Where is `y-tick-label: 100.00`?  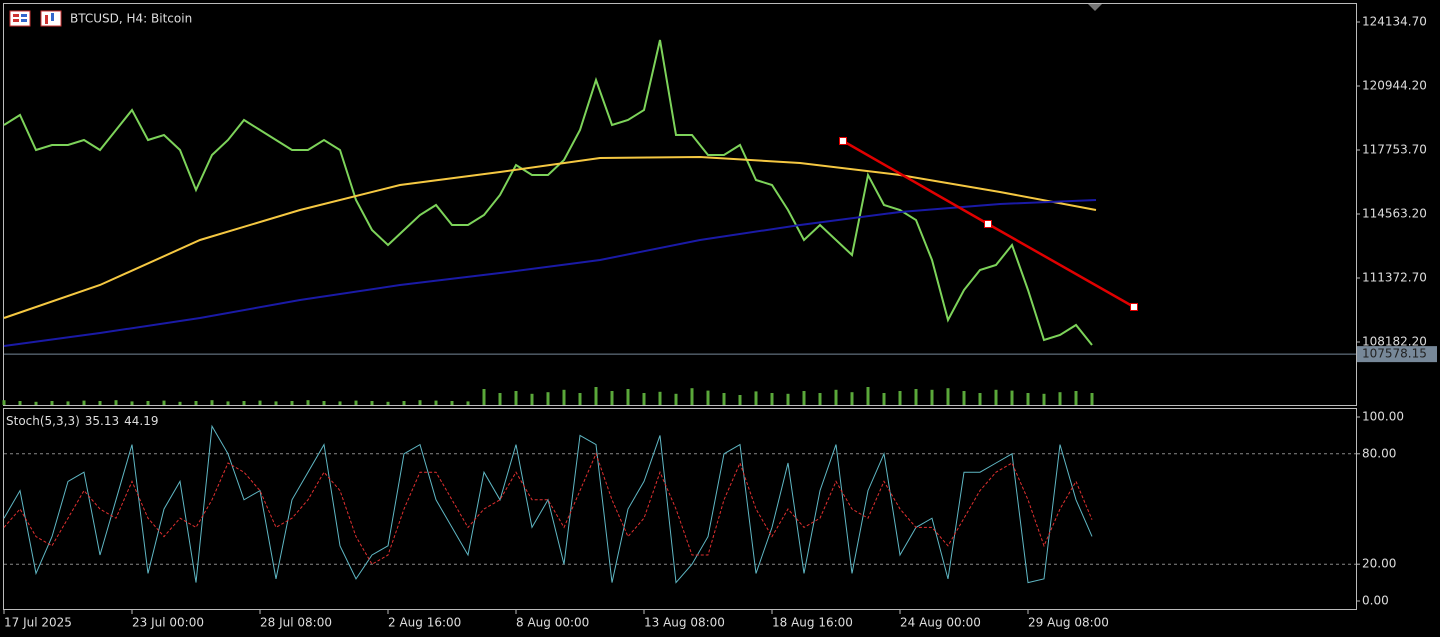 y-tick-label: 100.00 is located at coordinates (1383, 417).